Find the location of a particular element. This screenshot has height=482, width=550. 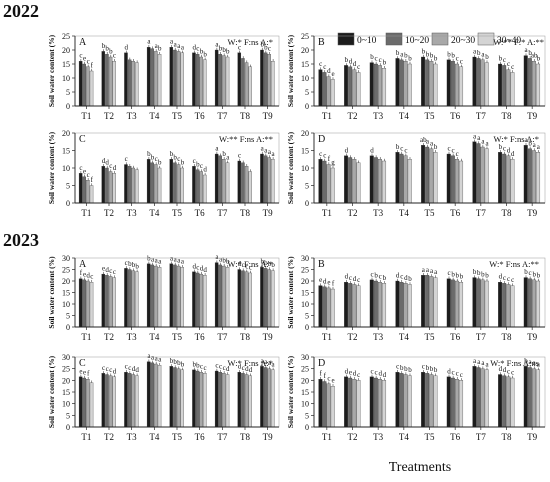

y-tick-label: 10 is located at coordinates (66, 78).